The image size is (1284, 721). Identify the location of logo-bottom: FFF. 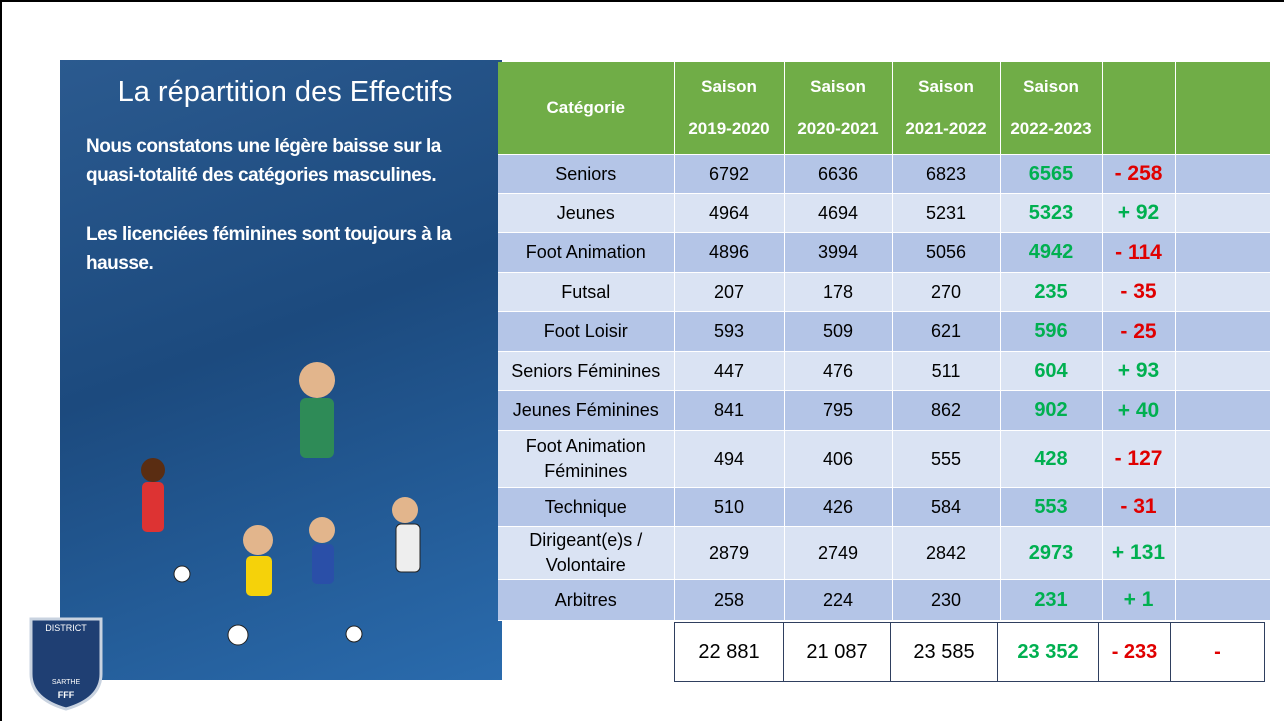
(66, 695).